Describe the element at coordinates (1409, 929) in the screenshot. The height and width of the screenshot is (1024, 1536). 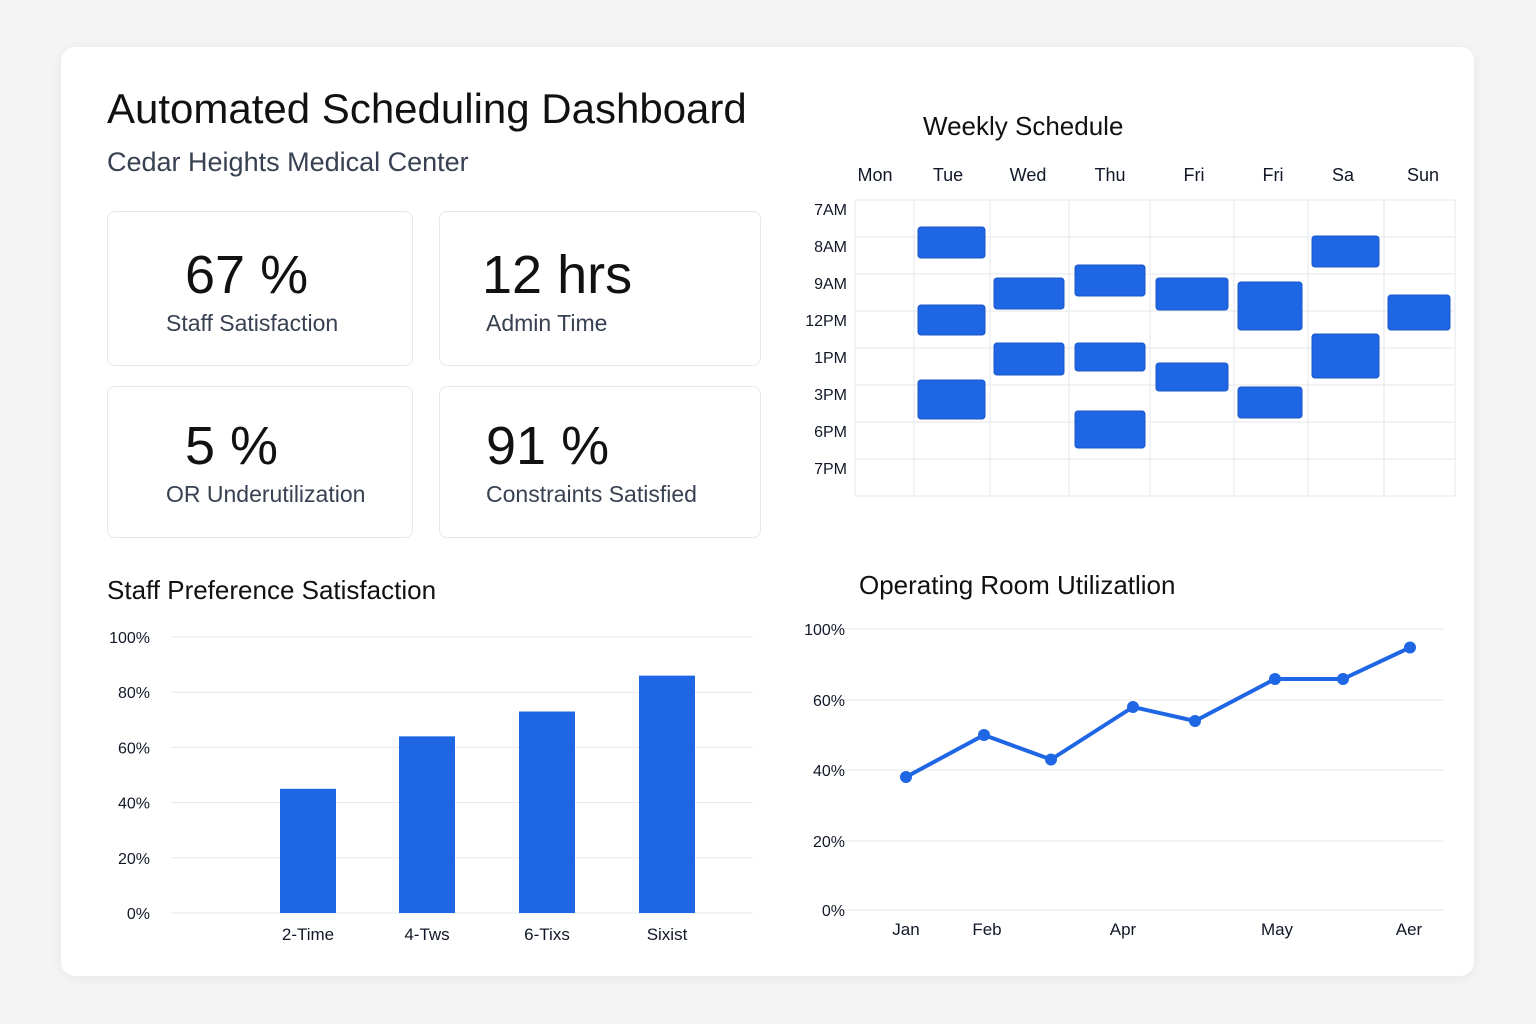
I see `line-xtick-label: Aer` at that location.